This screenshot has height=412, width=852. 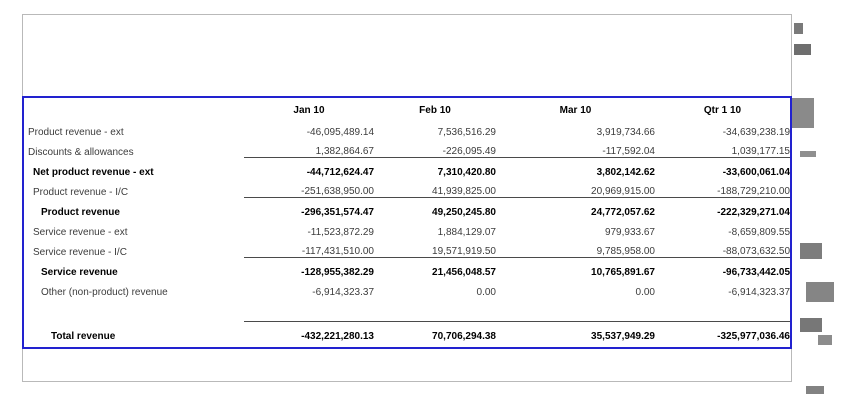 I want to click on cell-value: -251,638,950.00, so click(x=309, y=192).